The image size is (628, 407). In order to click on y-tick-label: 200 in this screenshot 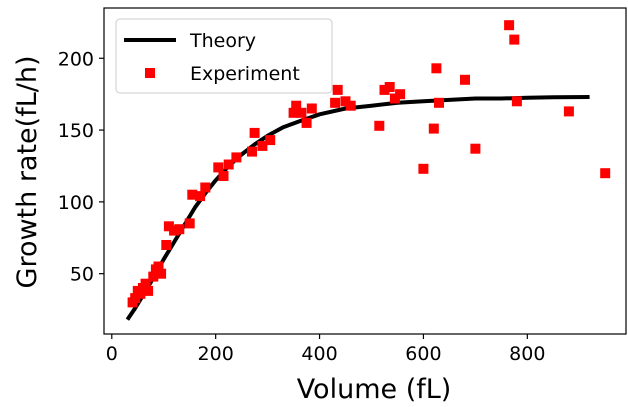, I will do `click(76, 59)`.